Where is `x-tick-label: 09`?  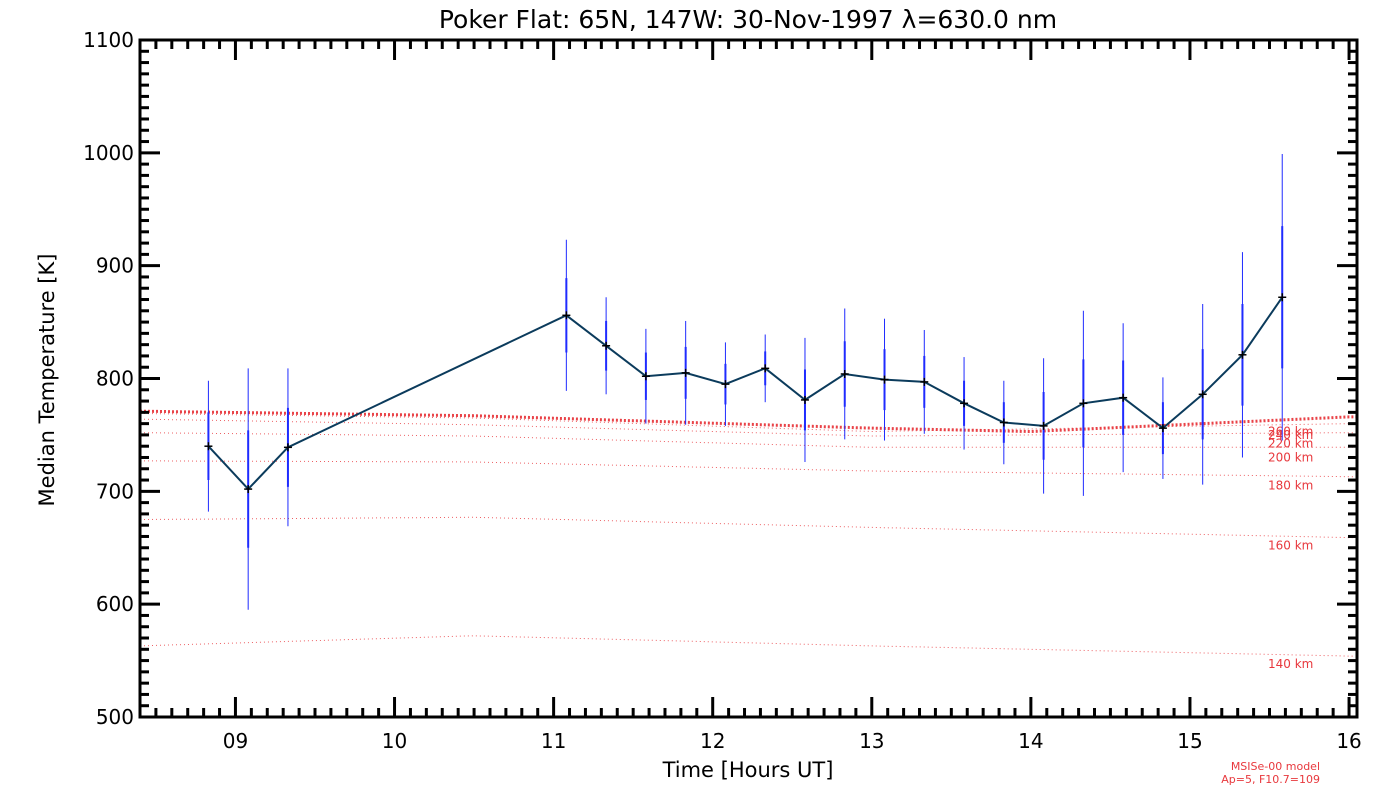 x-tick-label: 09 is located at coordinates (235, 741).